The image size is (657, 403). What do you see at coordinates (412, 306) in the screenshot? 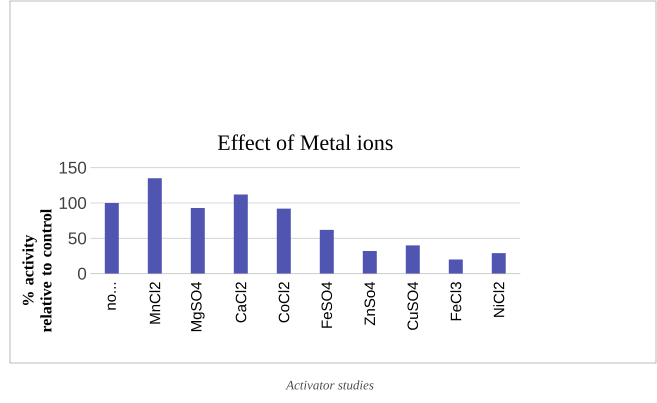
I see `x-tick-label: CuSO4` at bounding box center [412, 306].